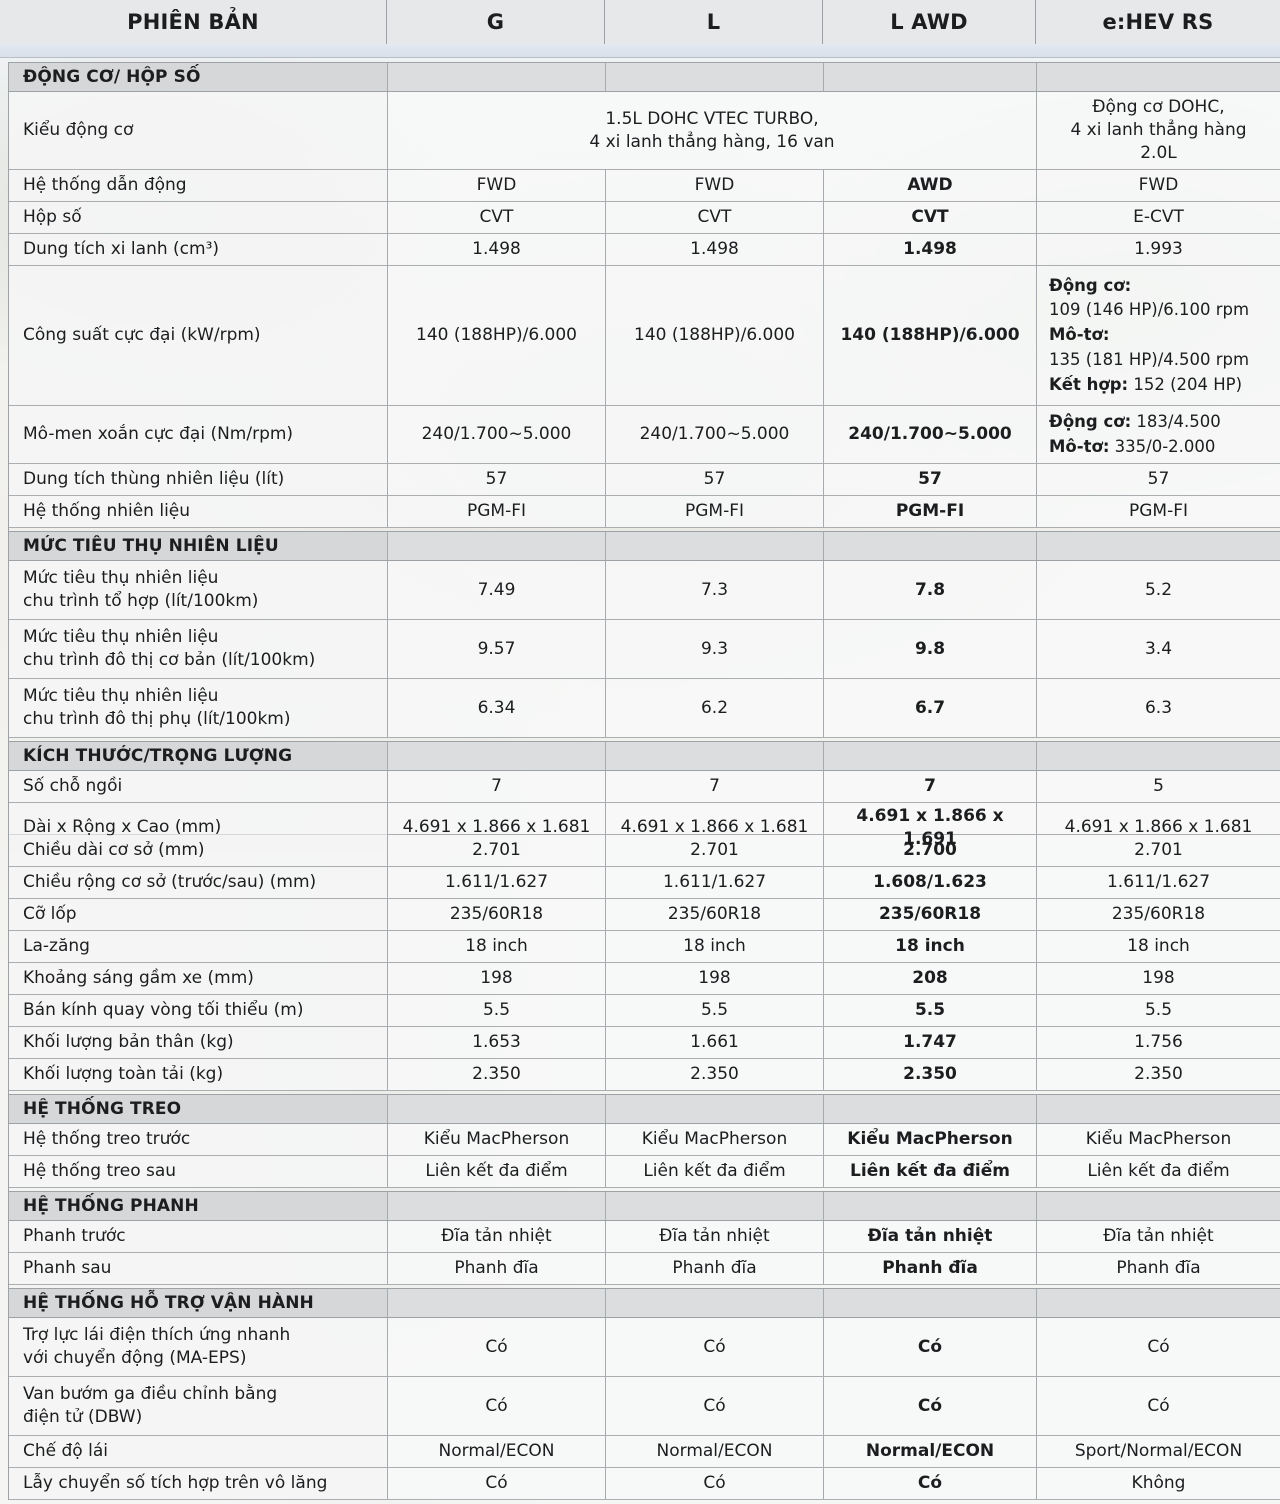  I want to click on spec-value: 2.700, so click(930, 850).